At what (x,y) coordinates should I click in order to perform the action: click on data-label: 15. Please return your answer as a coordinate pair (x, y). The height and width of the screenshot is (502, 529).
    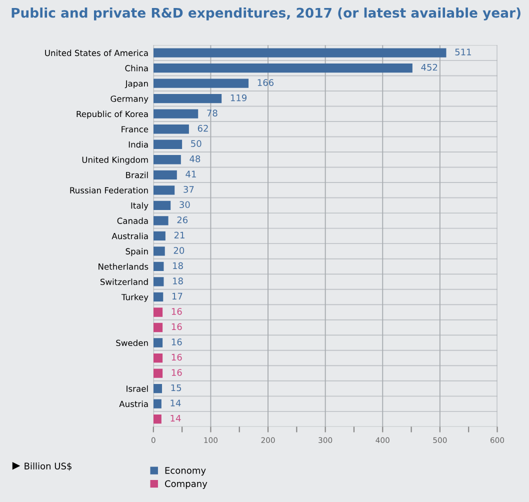
    Looking at the image, I should click on (176, 388).